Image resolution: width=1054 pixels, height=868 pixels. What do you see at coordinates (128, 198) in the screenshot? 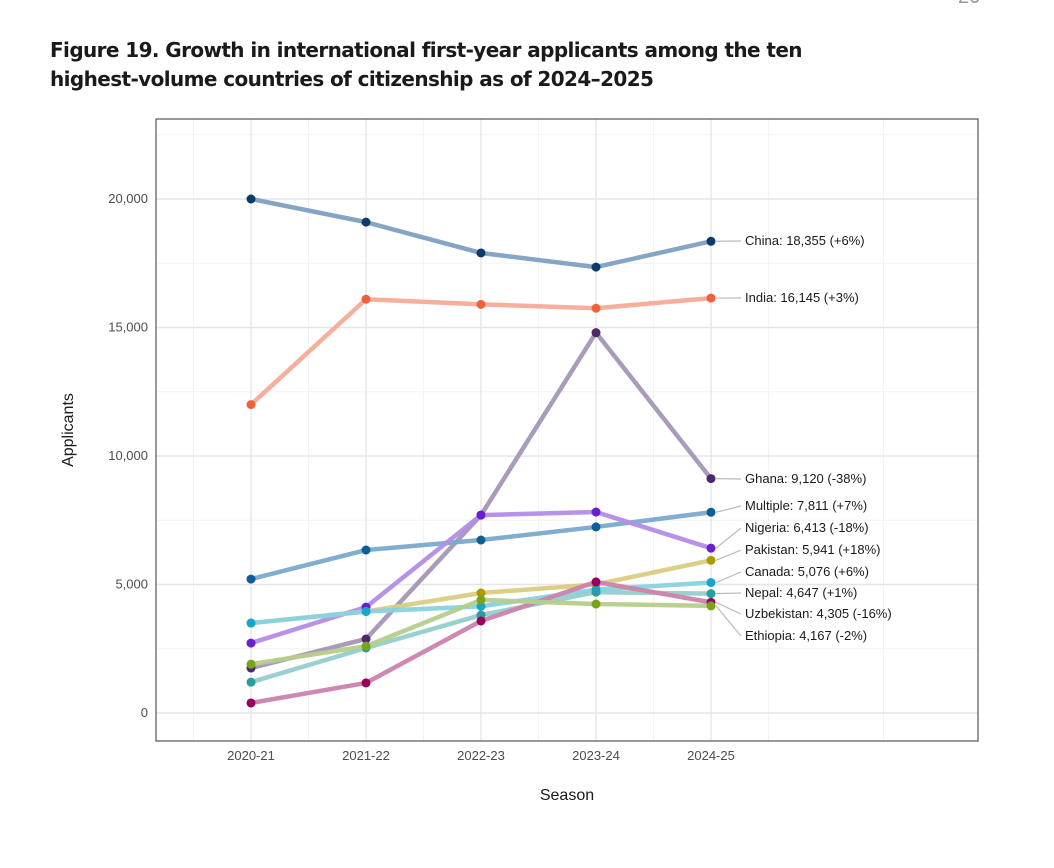
I see `y-tick-label: 20,000` at bounding box center [128, 198].